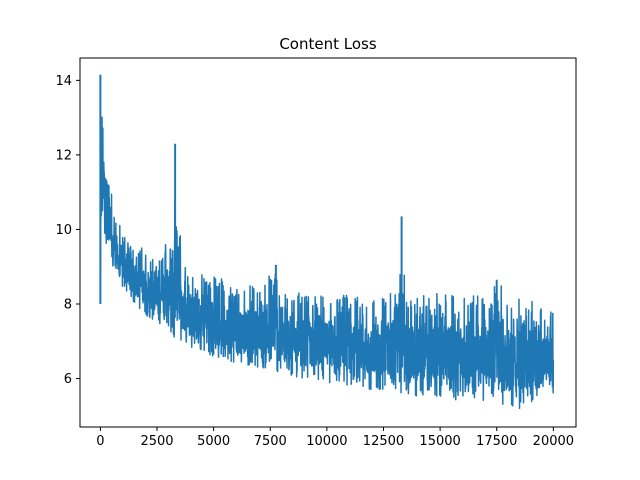 This screenshot has width=640, height=480. What do you see at coordinates (553, 441) in the screenshot?
I see `x-tick-label: 20000` at bounding box center [553, 441].